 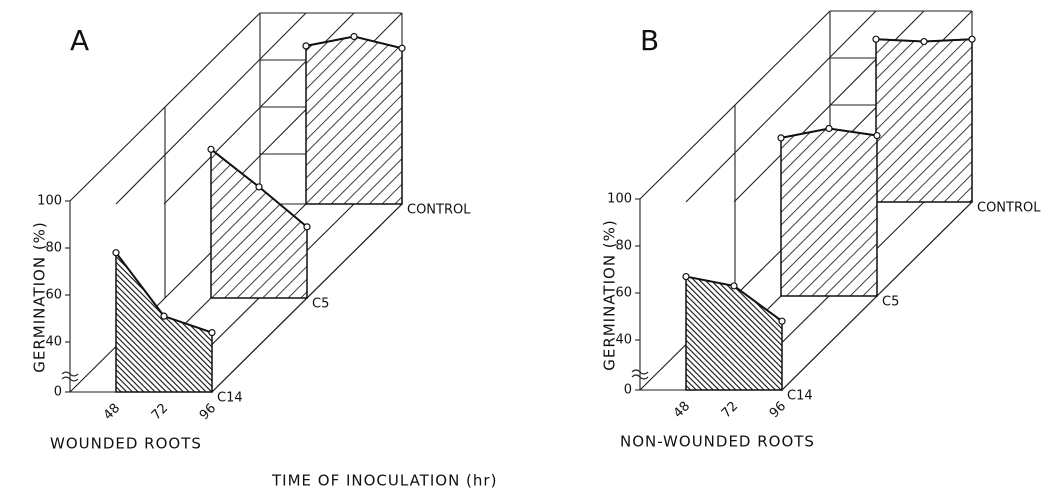 What do you see at coordinates (649, 40) in the screenshot?
I see `panel-label: B` at bounding box center [649, 40].